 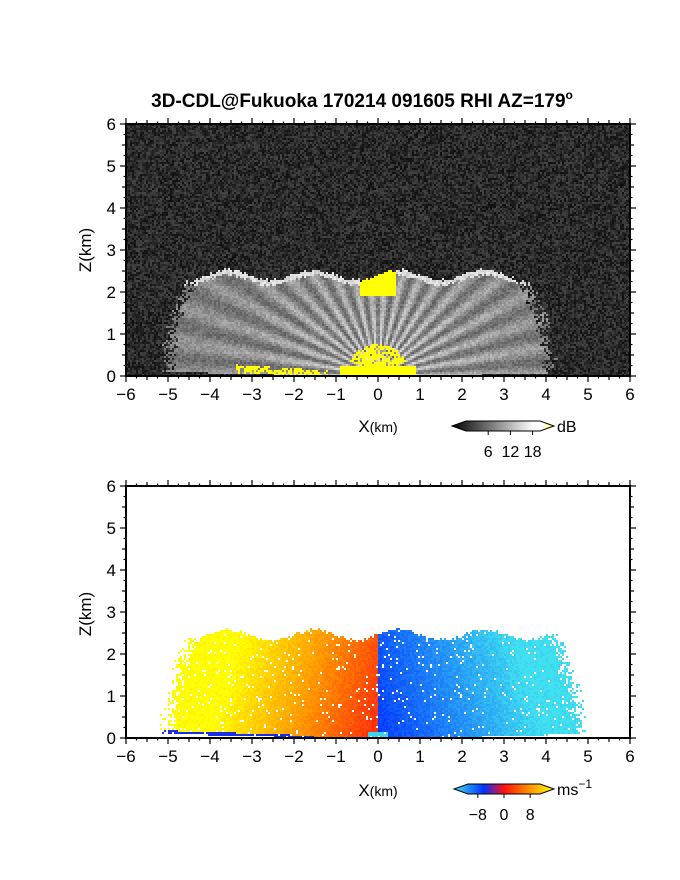 I want to click on velocity-colorbar-bar, so click(x=504, y=789).